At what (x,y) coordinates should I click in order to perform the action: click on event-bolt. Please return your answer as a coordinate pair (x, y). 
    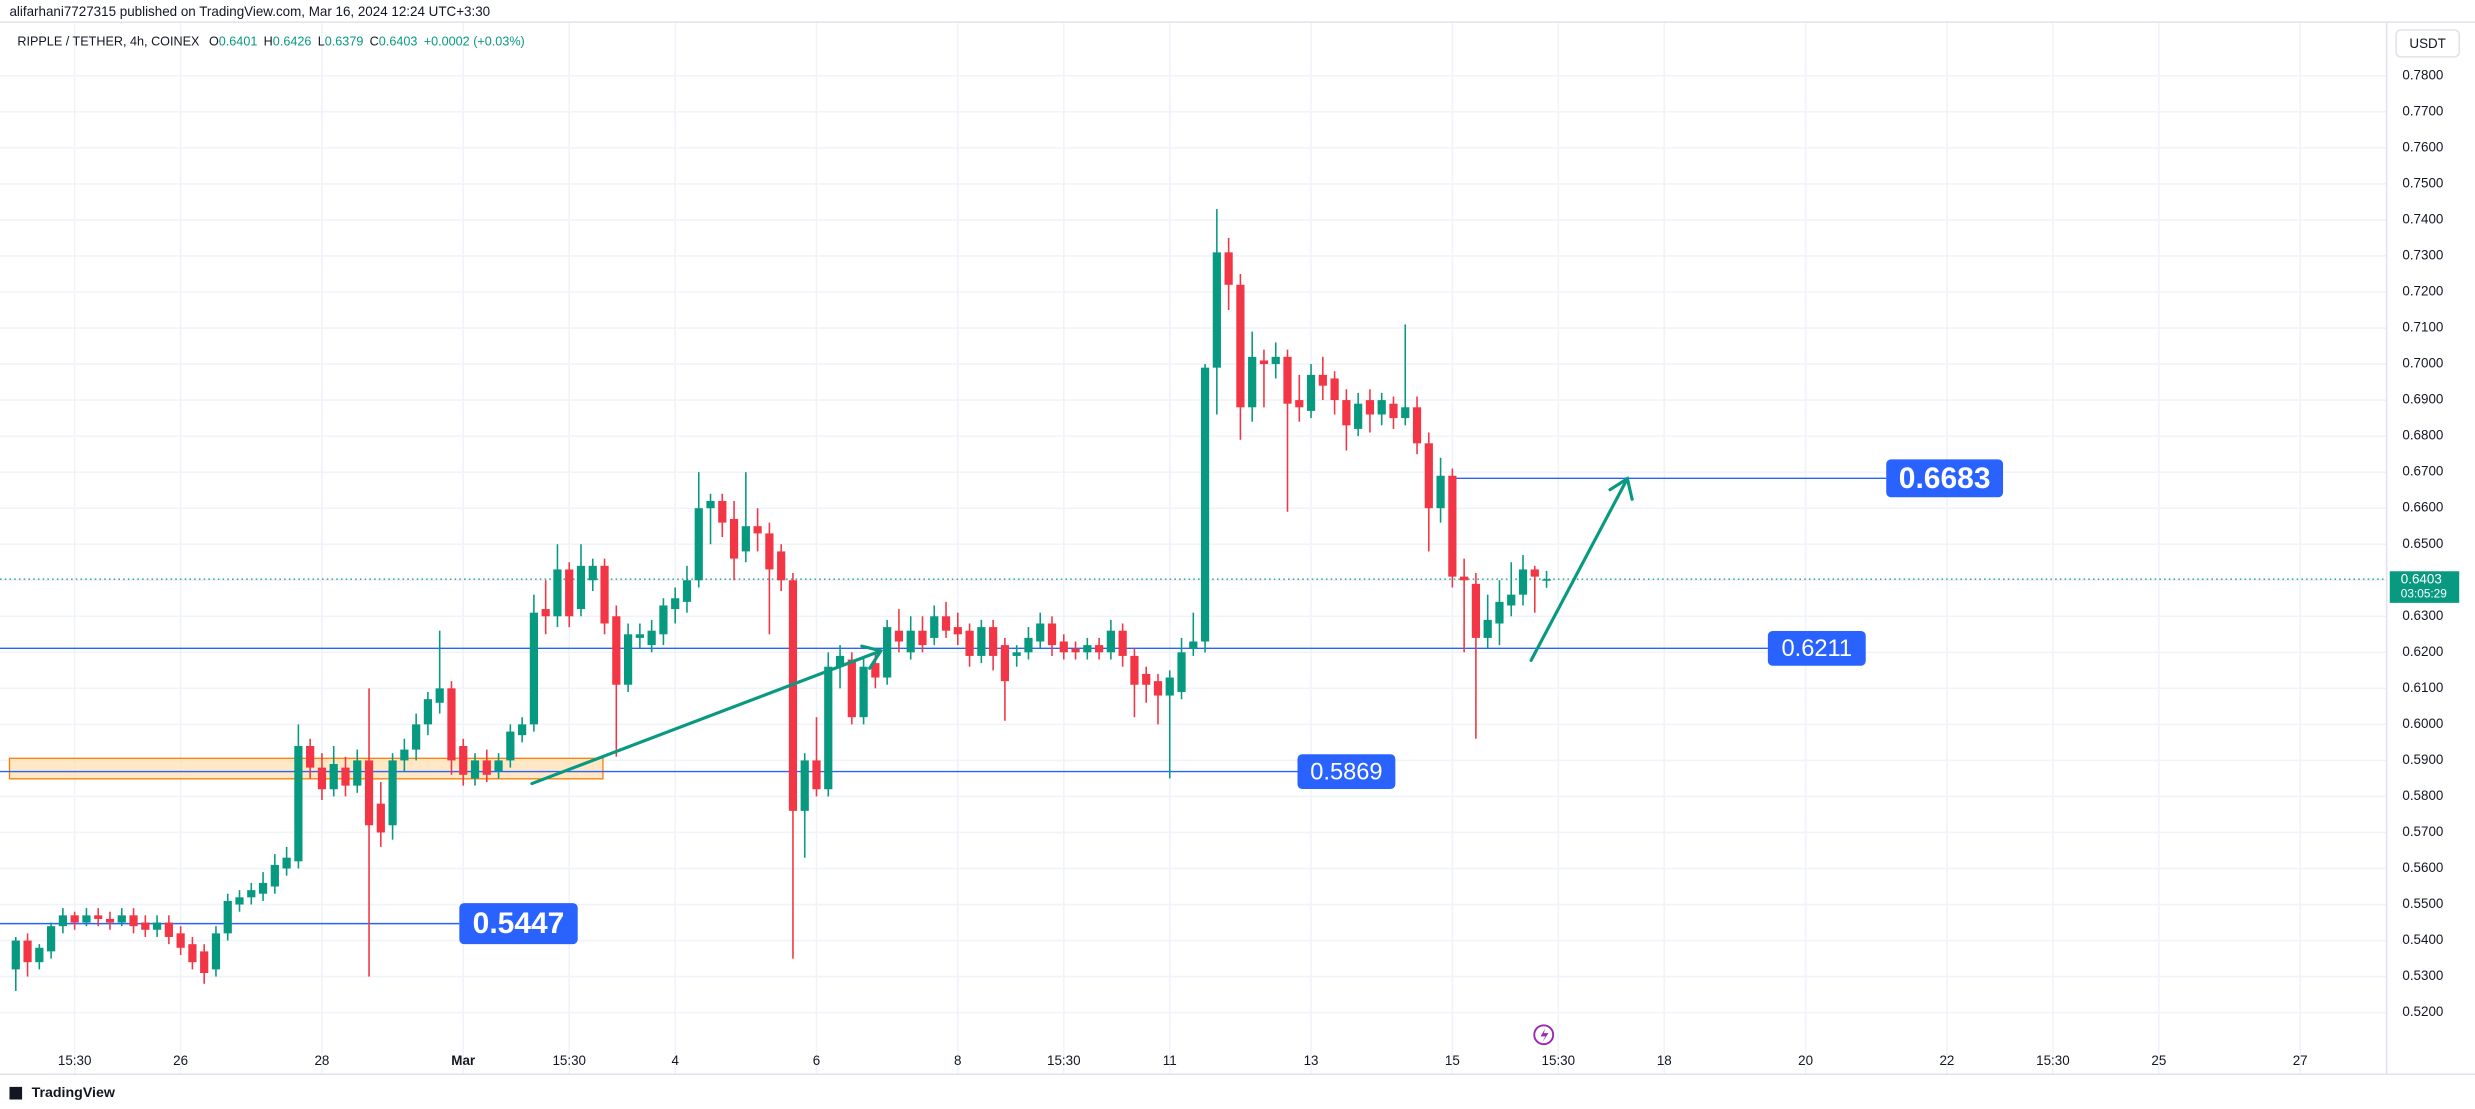
    Looking at the image, I should click on (1544, 1035).